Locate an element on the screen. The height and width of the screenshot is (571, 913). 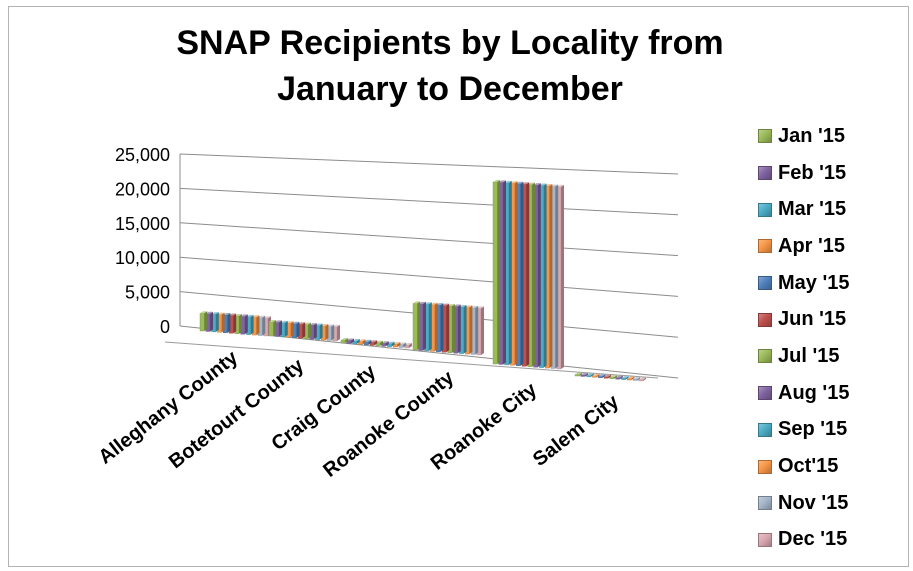
x-category-label: Botetourt County is located at coordinates (237, 413).